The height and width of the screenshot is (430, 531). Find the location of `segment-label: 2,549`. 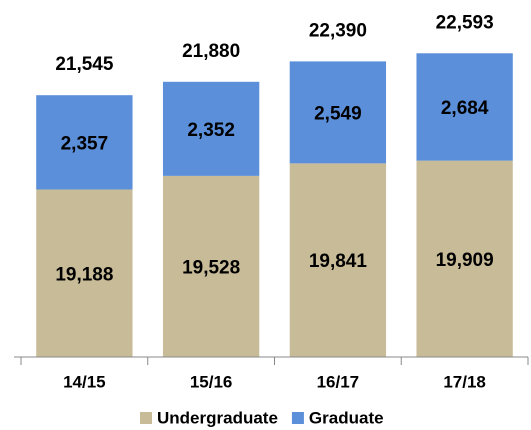

segment-label: 2,549 is located at coordinates (338, 113).